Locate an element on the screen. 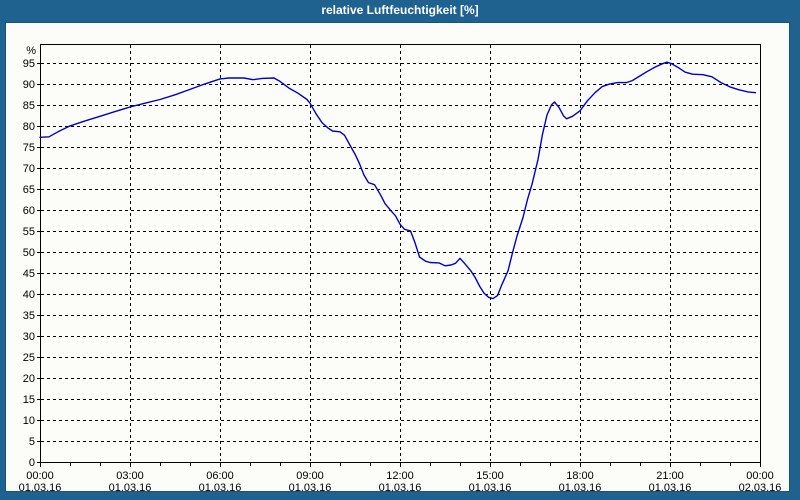 This screenshot has height=500, width=800. title-bar: relative Luftfeuchtigkeit [%] is located at coordinates (400, 11).